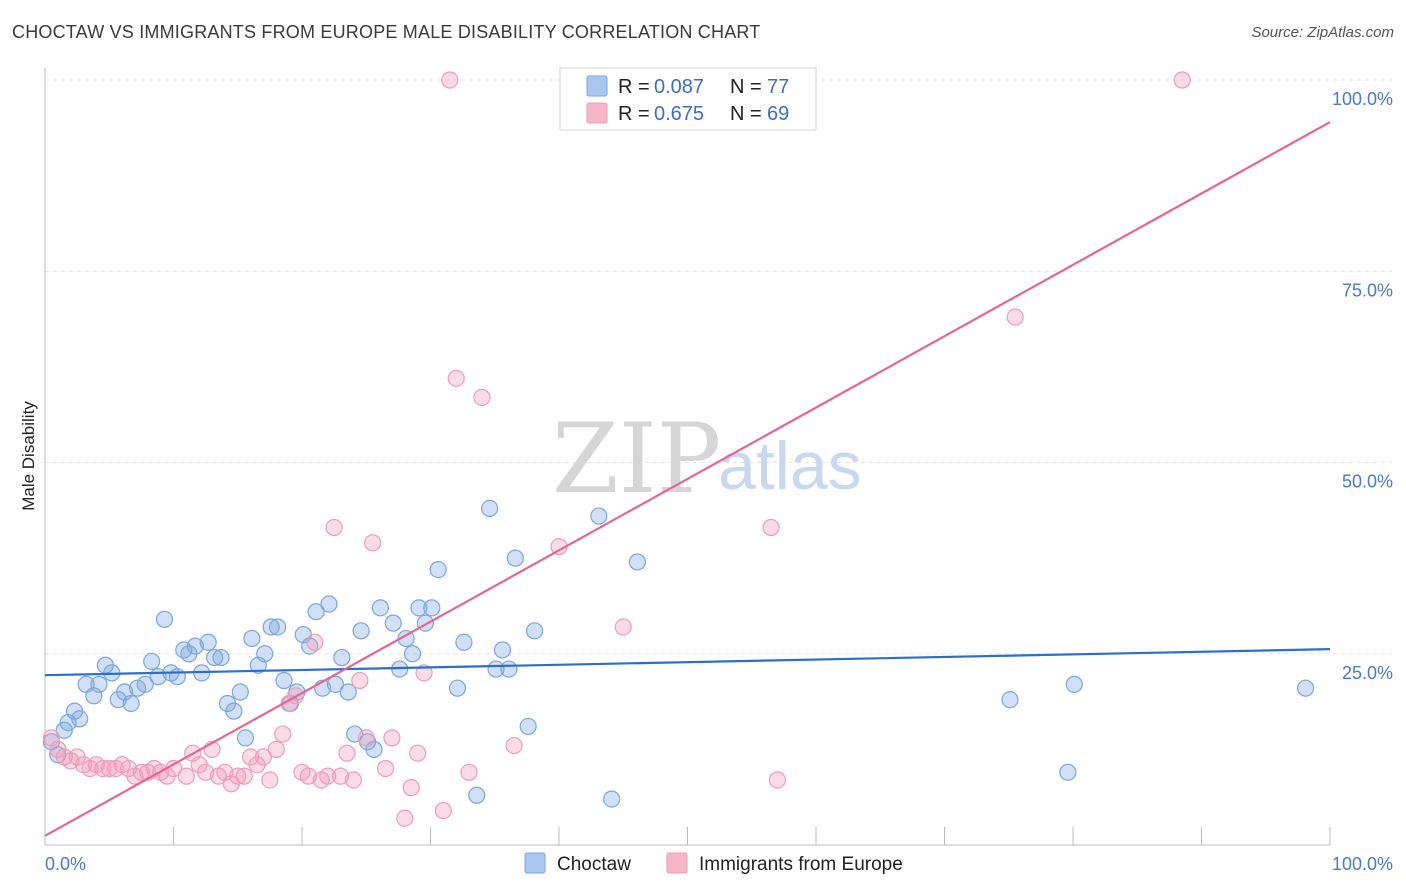 This screenshot has width=1406, height=892. What do you see at coordinates (790, 466) in the screenshot?
I see `watermark-atlas: atlas` at bounding box center [790, 466].